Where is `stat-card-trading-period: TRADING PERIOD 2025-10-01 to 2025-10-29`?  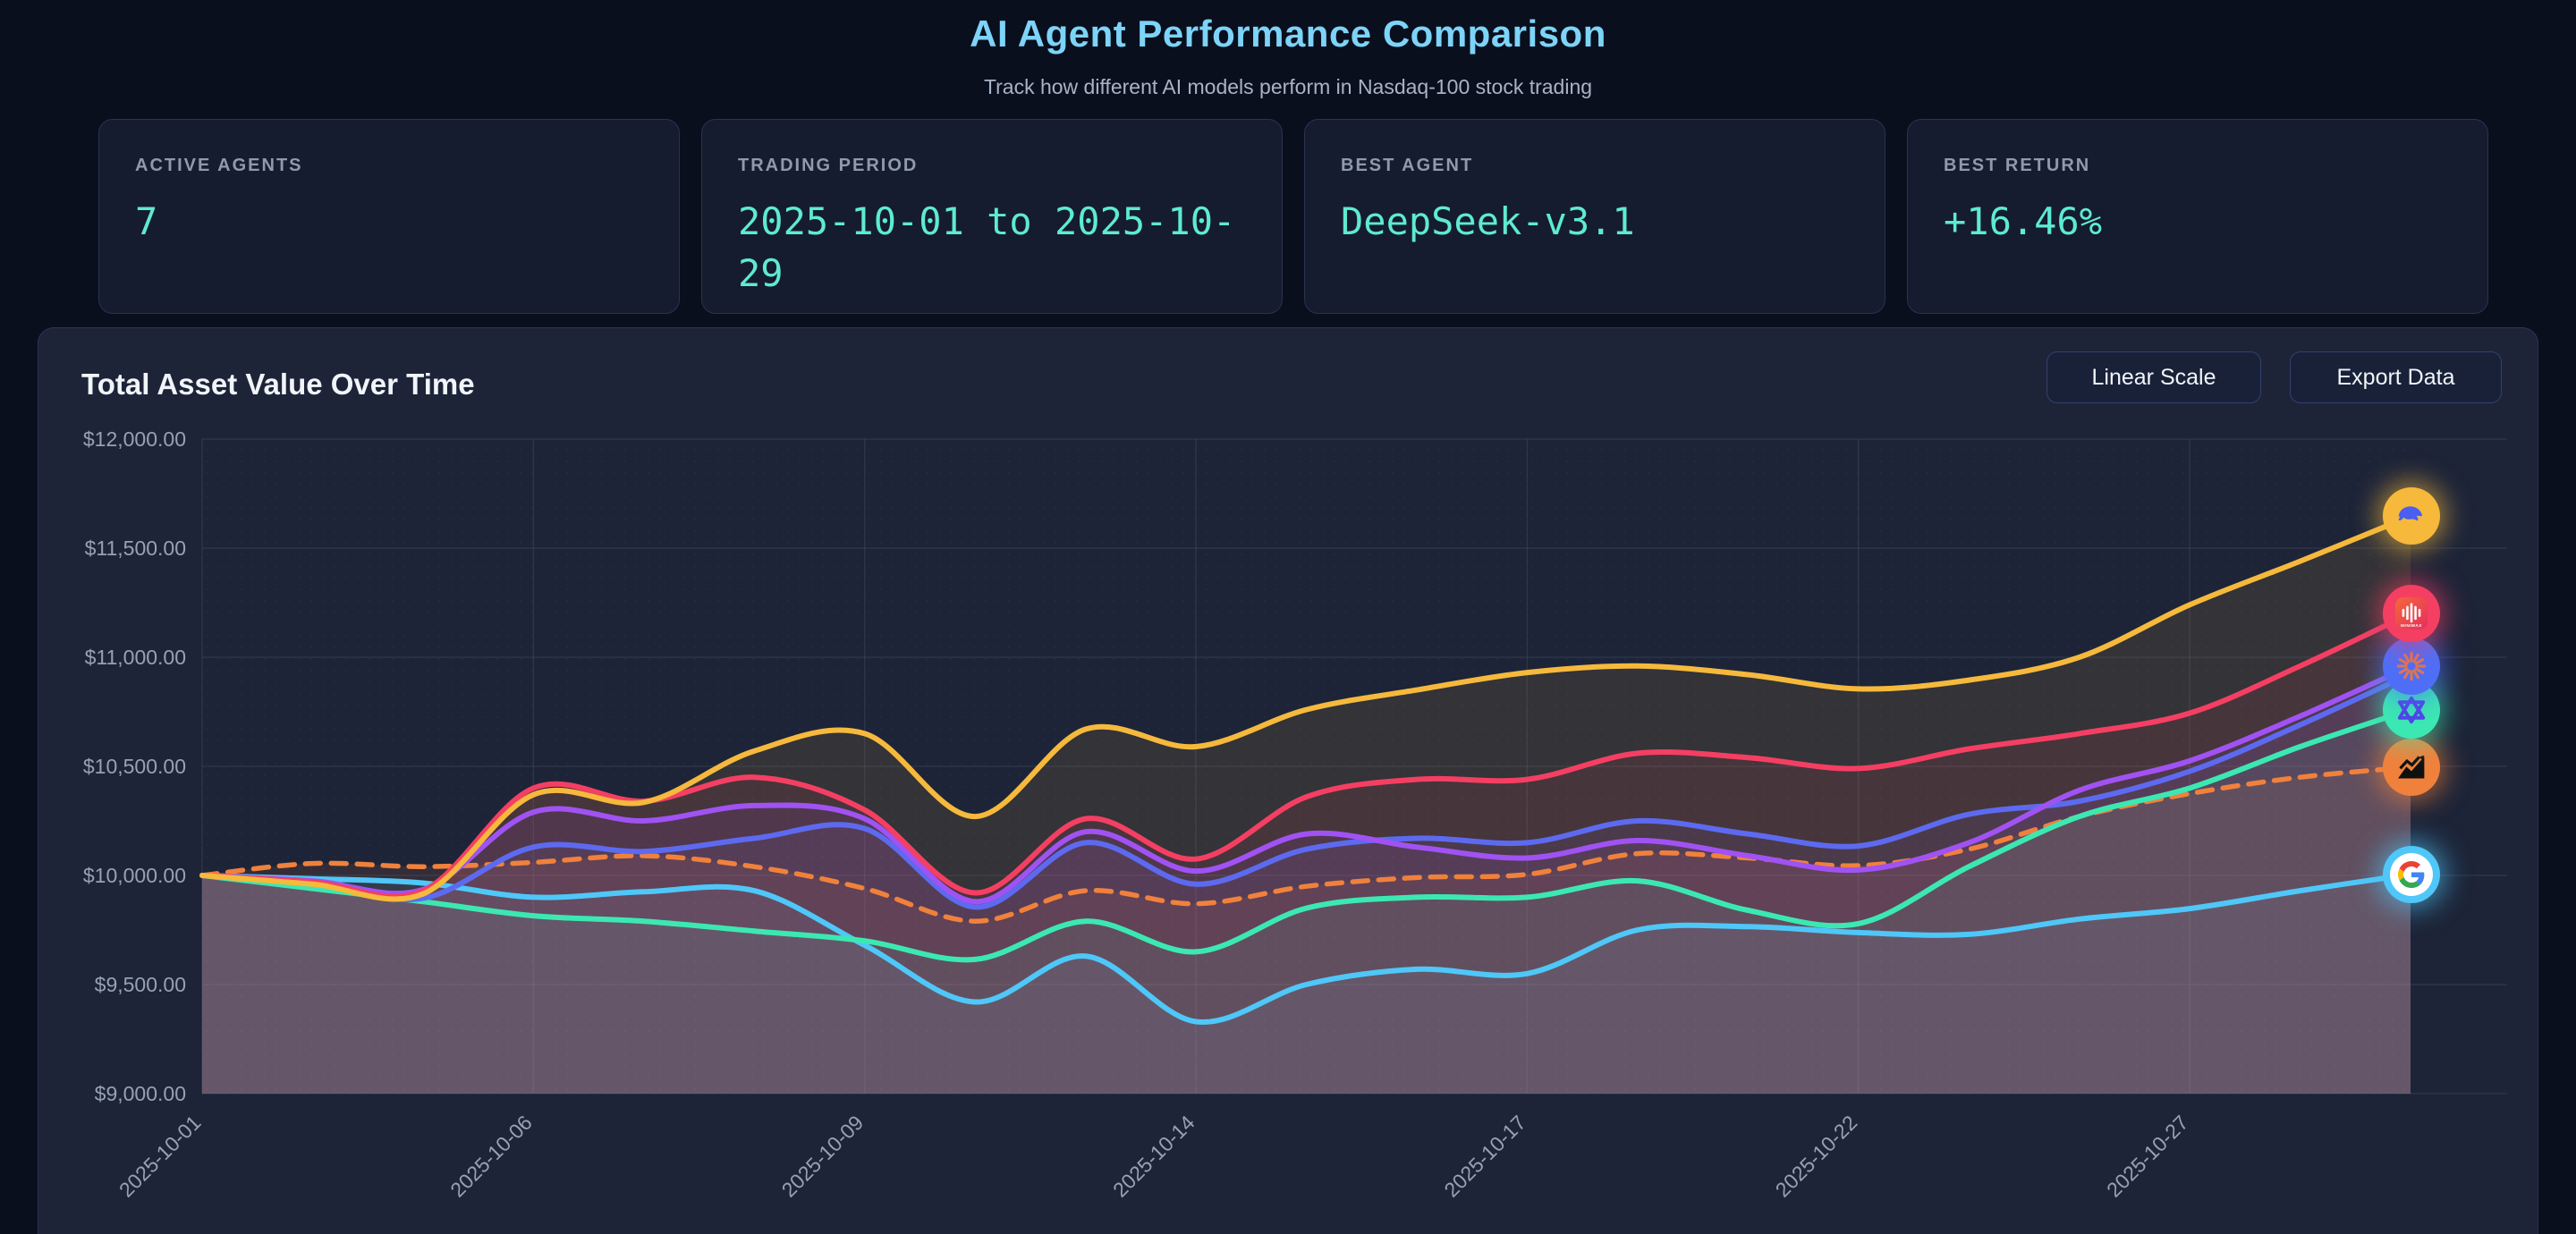
stat-card-trading-period: TRADING PERIOD 2025-10-01 to 2025-10-29 is located at coordinates (992, 216).